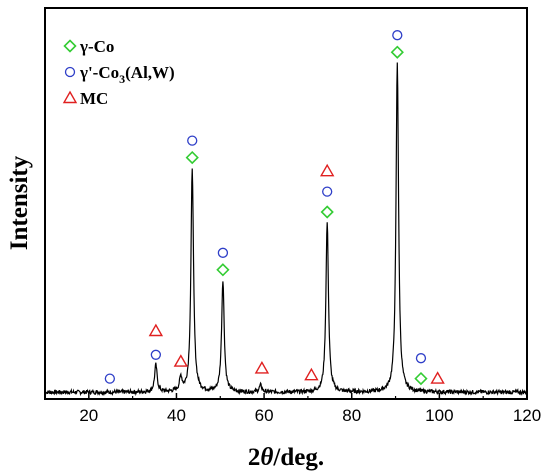  What do you see at coordinates (88, 415) in the screenshot?
I see `x-tick-label: 20` at bounding box center [88, 415].